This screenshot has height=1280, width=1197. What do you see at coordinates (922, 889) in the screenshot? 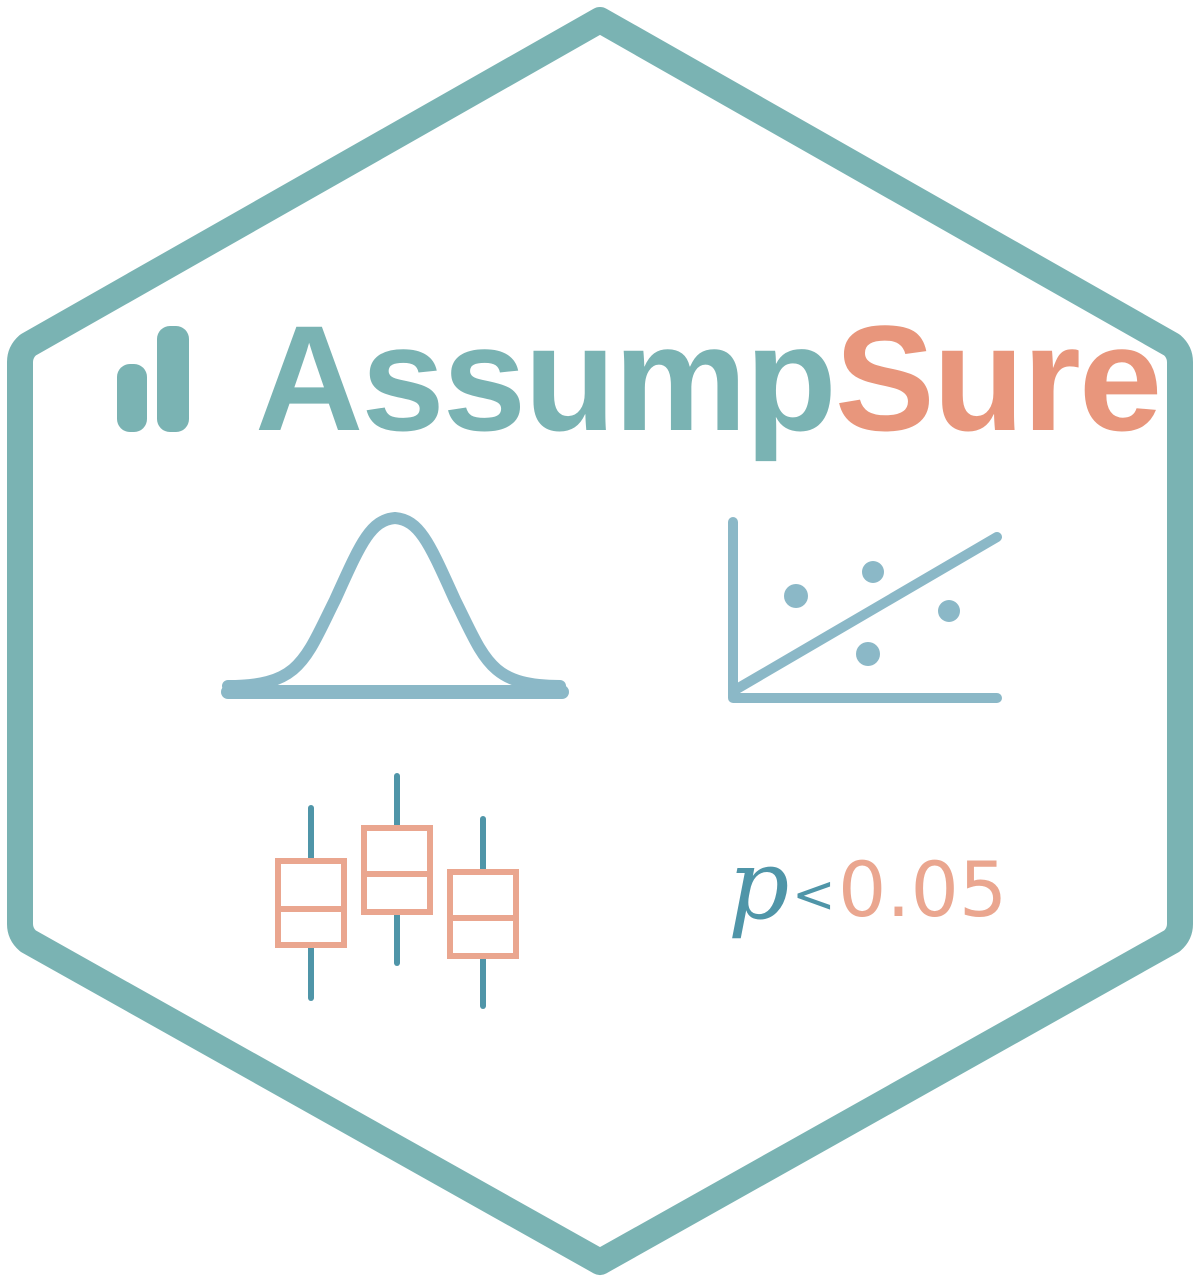
I see `pvalue-threshold: 0.05` at bounding box center [922, 889].